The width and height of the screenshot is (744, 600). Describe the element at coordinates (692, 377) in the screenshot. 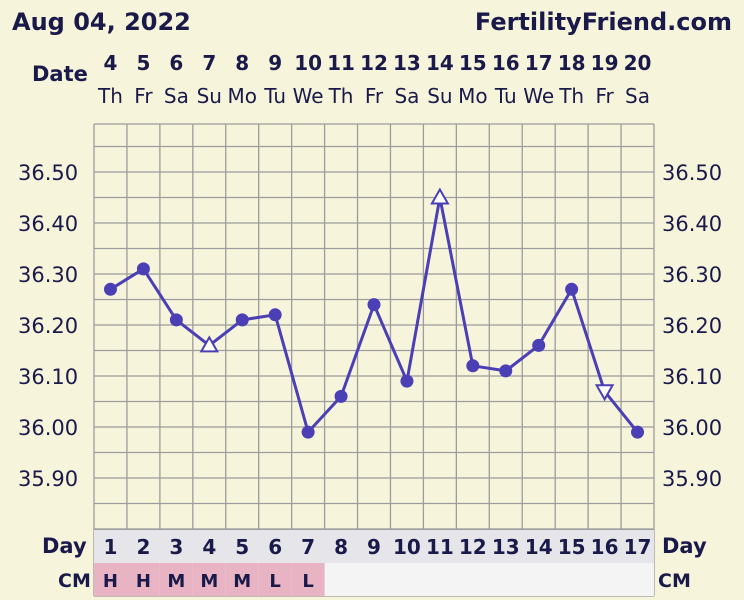

I see `y-tick-label-right: 36.10` at that location.